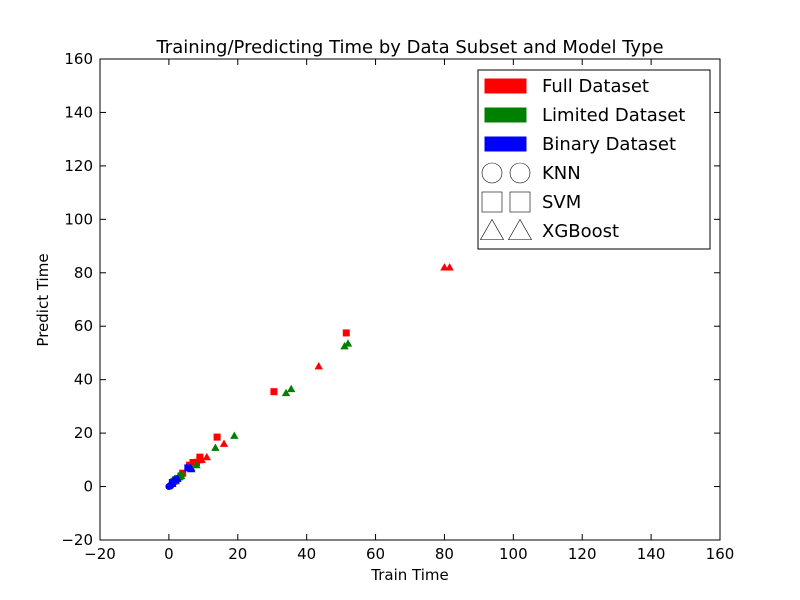 This screenshot has width=800, height=600. Describe the element at coordinates (651, 554) in the screenshot. I see `x-tick-label: 140` at that location.